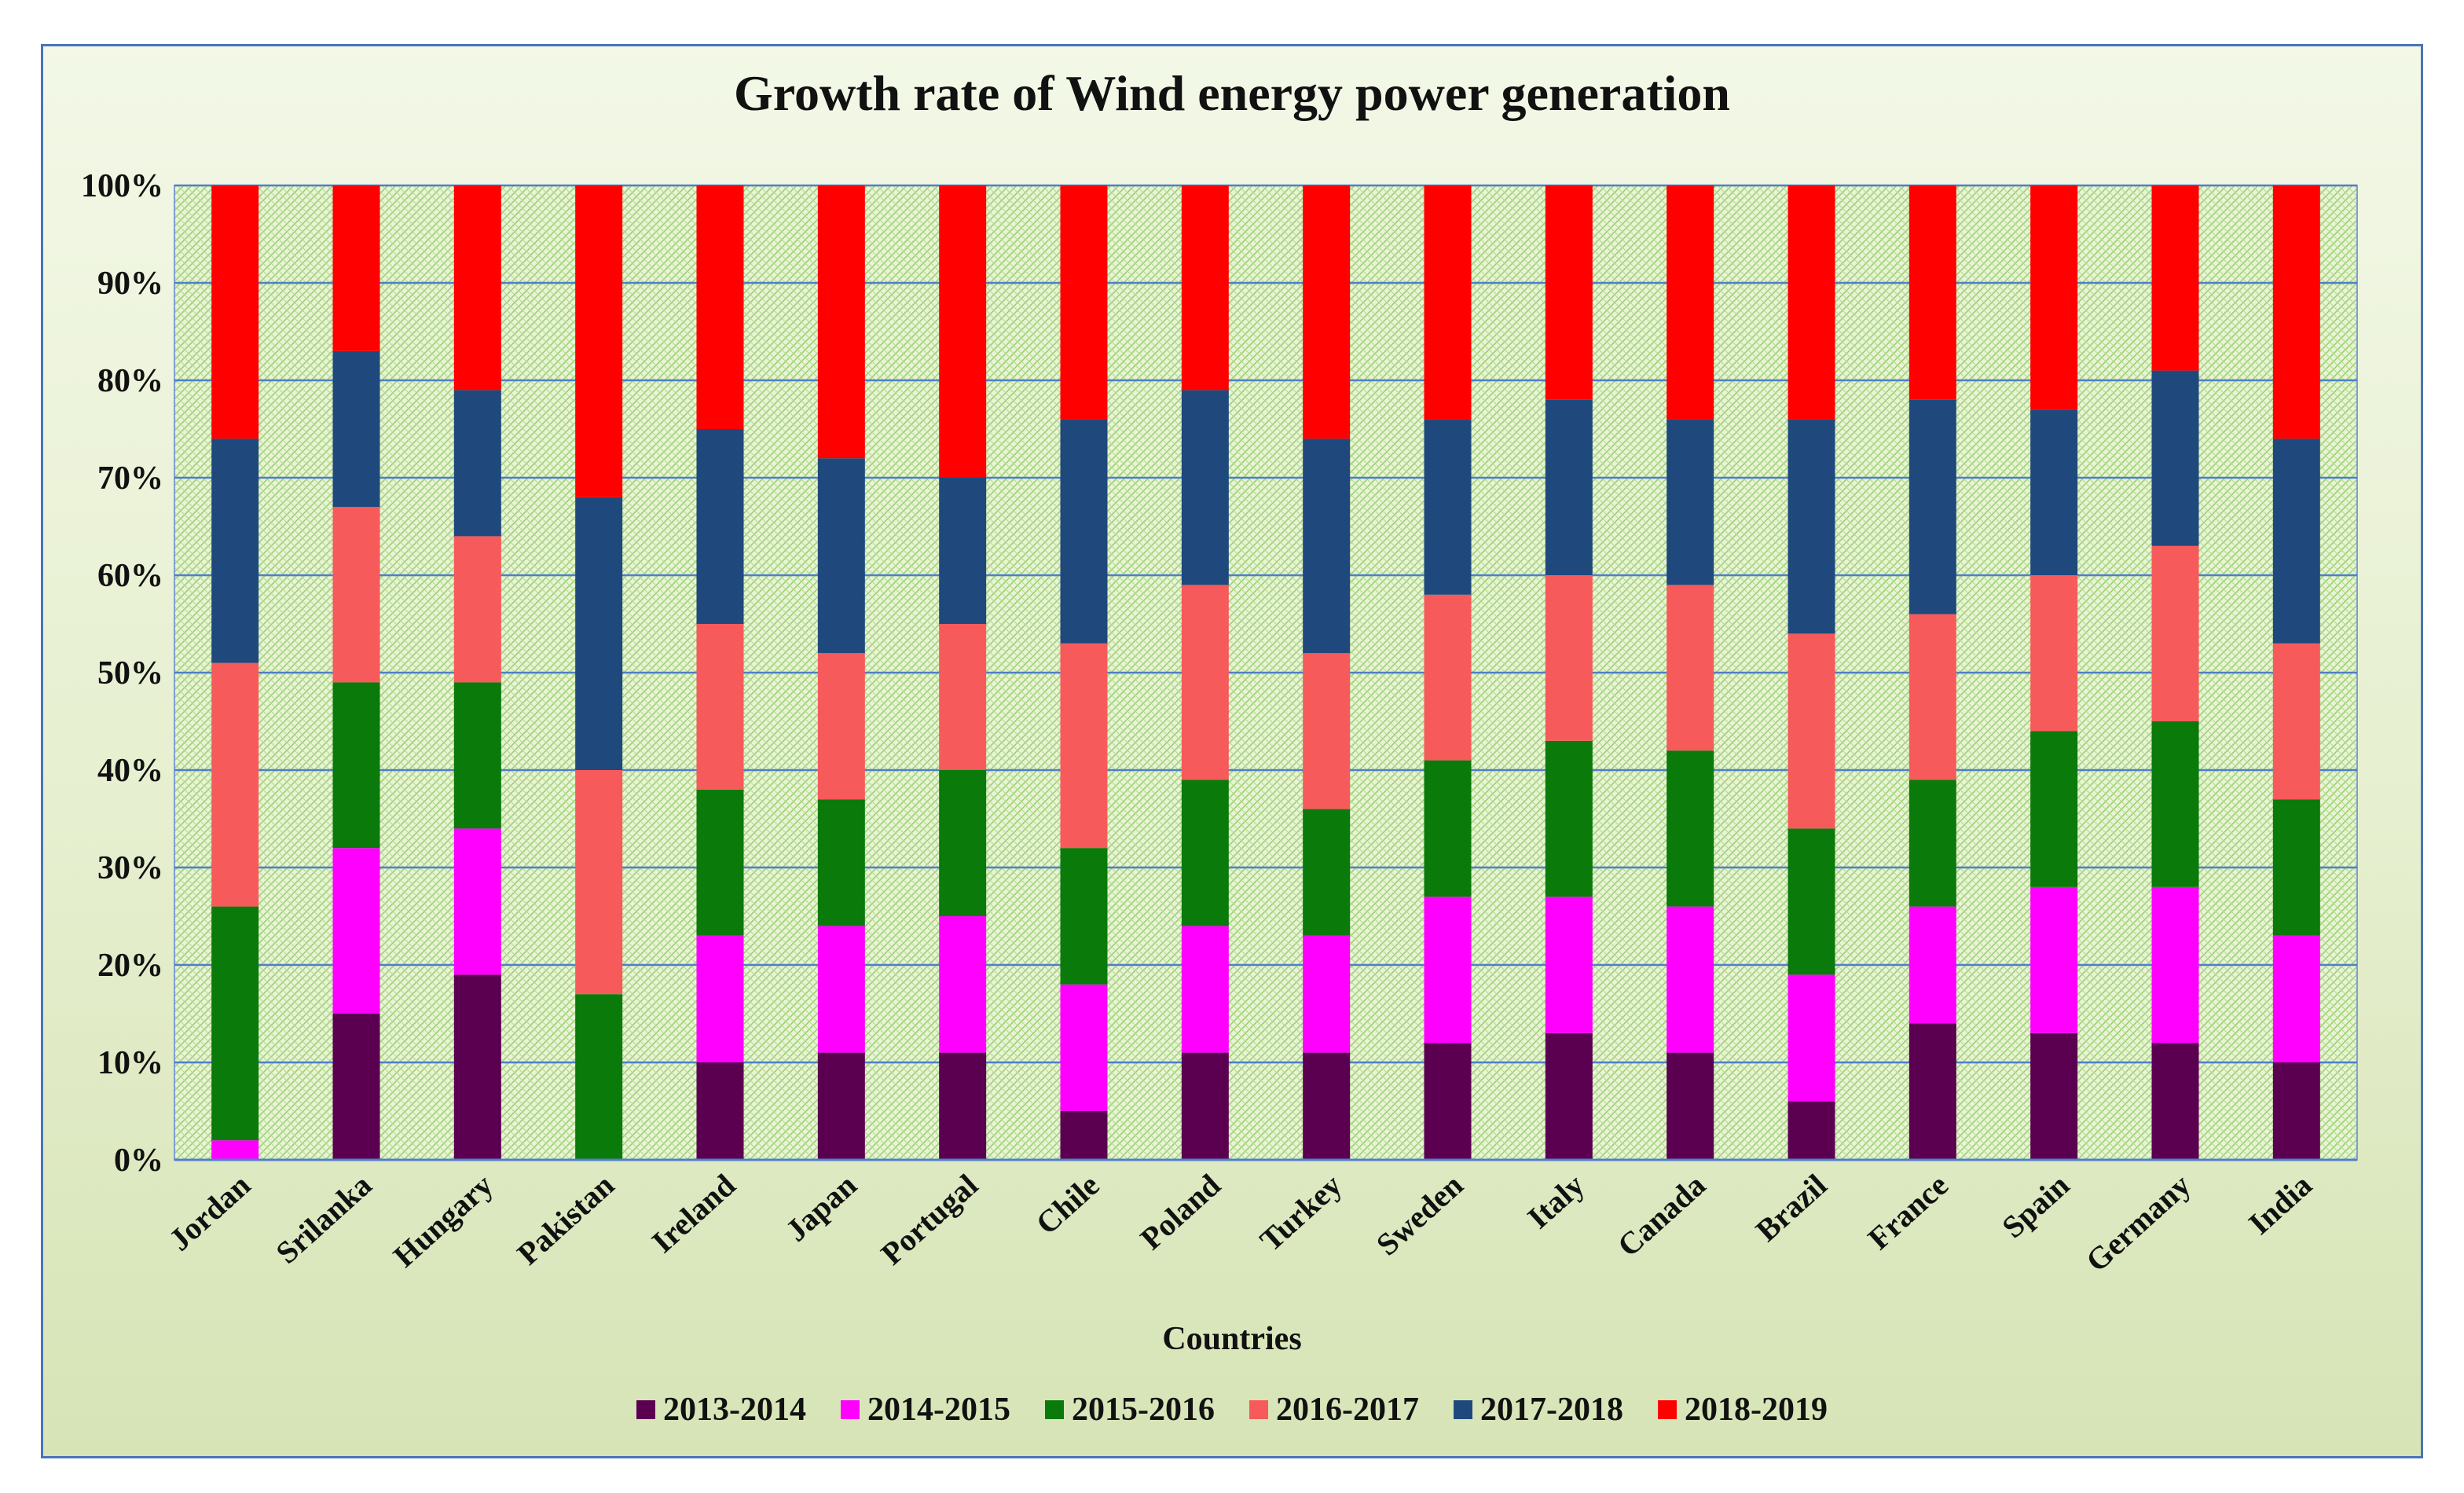 The width and height of the screenshot is (2464, 1493). I want to click on bar-jordan-2015-2016, so click(235, 1023).